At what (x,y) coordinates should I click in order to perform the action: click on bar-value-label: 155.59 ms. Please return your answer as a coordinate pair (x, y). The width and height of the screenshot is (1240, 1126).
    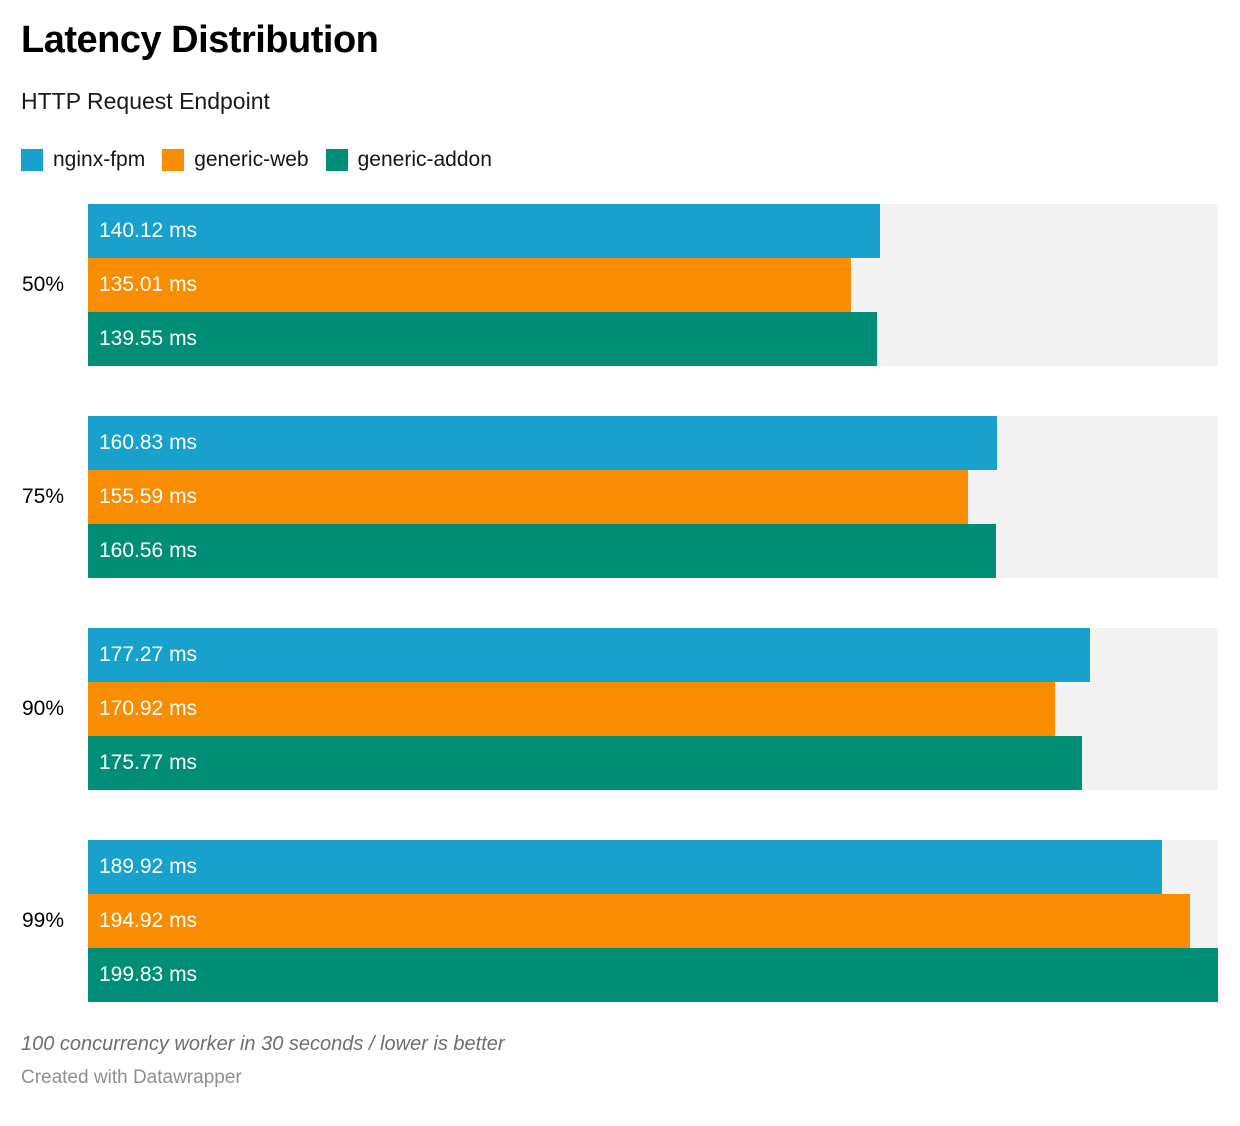
    Looking at the image, I should click on (148, 497).